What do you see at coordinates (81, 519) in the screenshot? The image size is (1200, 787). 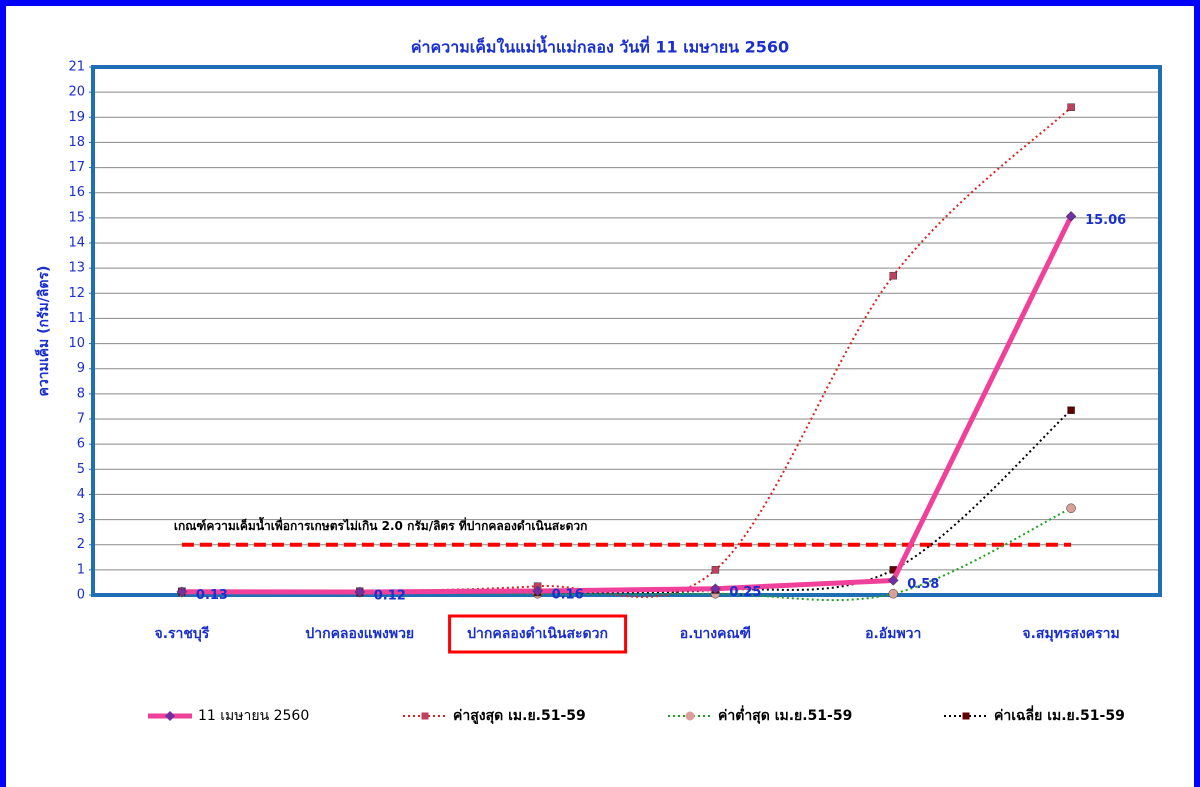 I see `y-tick-label: 3` at bounding box center [81, 519].